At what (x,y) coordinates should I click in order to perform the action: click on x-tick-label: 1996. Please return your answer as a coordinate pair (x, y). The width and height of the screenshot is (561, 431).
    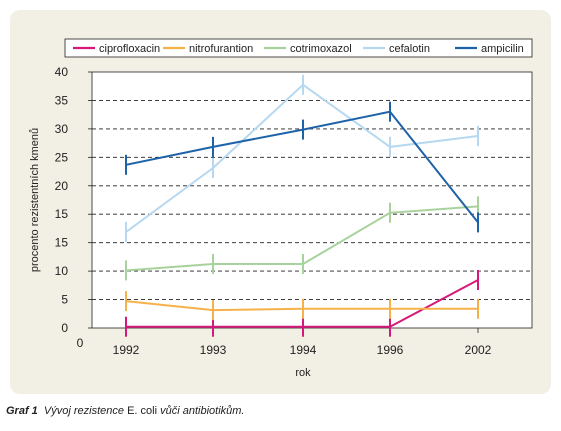
    Looking at the image, I should click on (390, 350).